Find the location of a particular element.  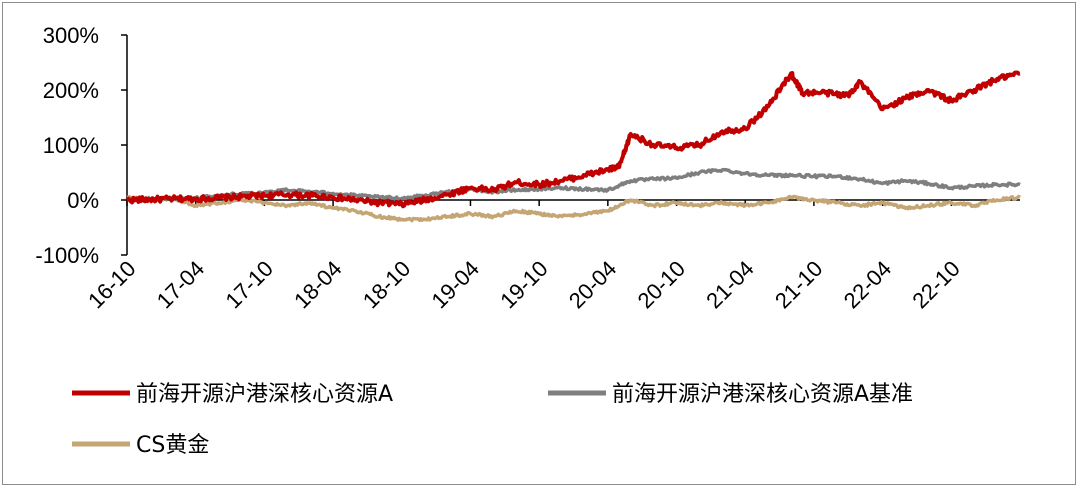

x-tick-label: 20-10 is located at coordinates (661, 284).